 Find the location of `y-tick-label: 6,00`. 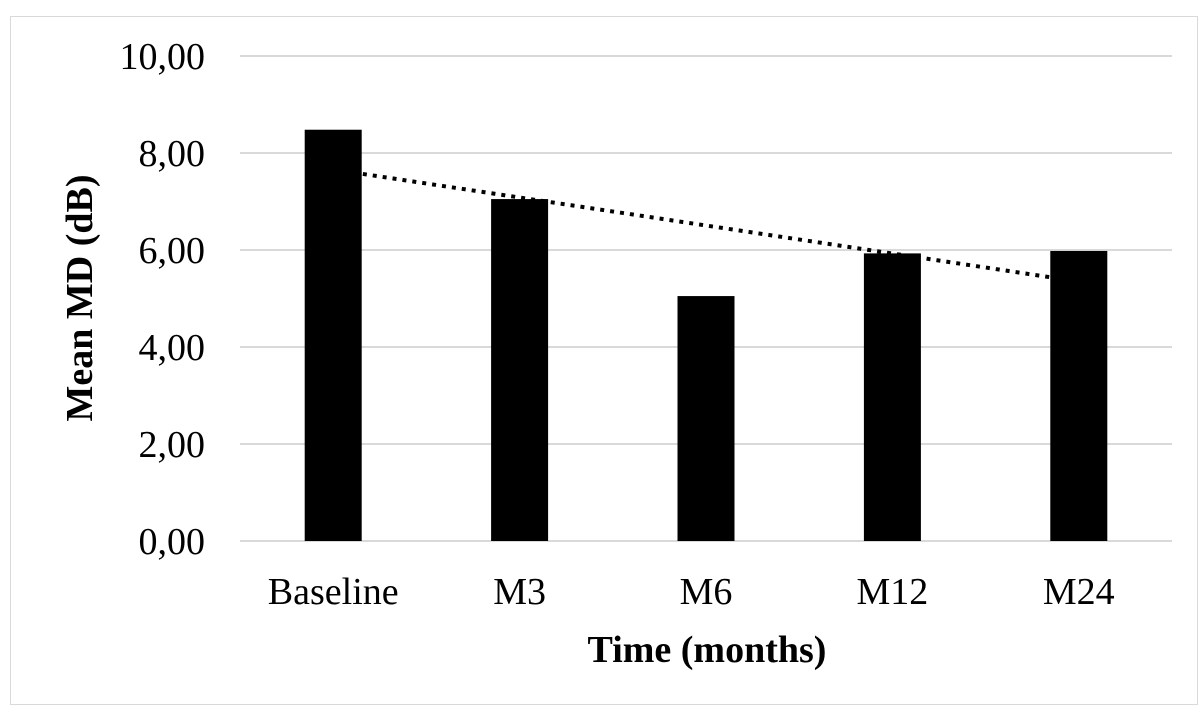

y-tick-label: 6,00 is located at coordinates (172, 251).